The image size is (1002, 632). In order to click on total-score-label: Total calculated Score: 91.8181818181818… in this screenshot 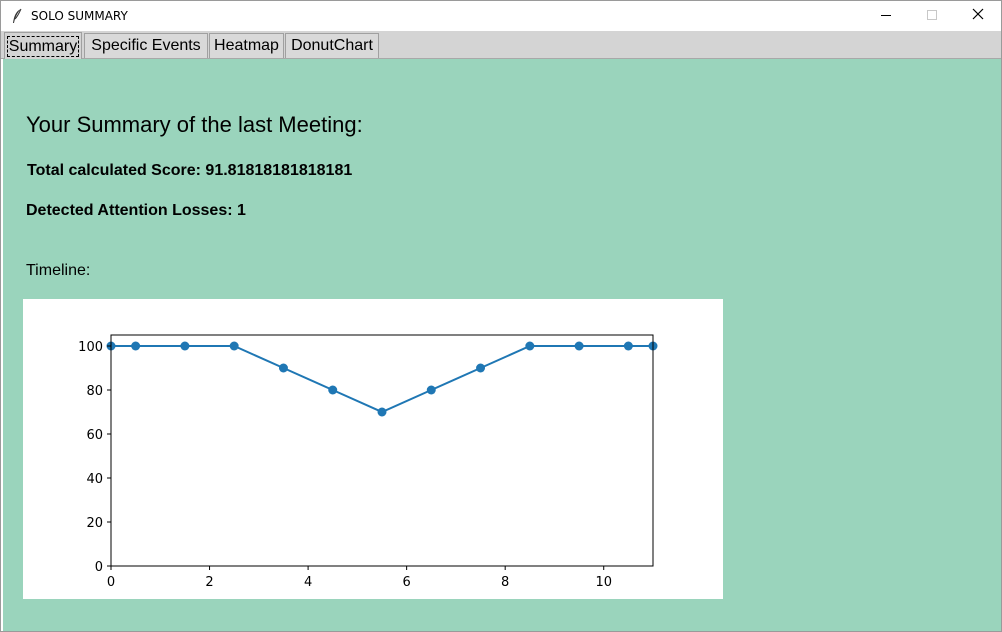, I will do `click(190, 170)`.